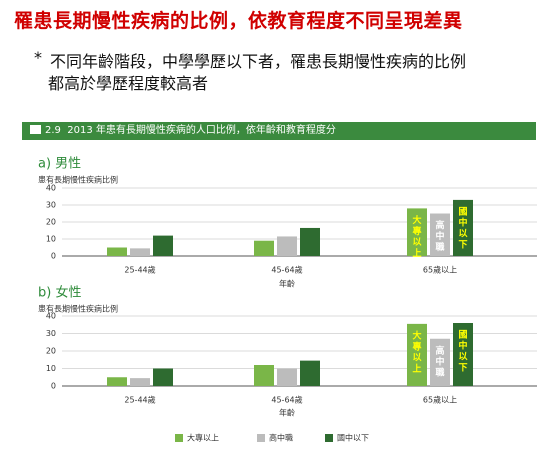 This screenshot has width=560, height=454. I want to click on slide-title: 罹患長期慢性疾病的比例，依教育程度不同呈現差異, so click(238, 21).